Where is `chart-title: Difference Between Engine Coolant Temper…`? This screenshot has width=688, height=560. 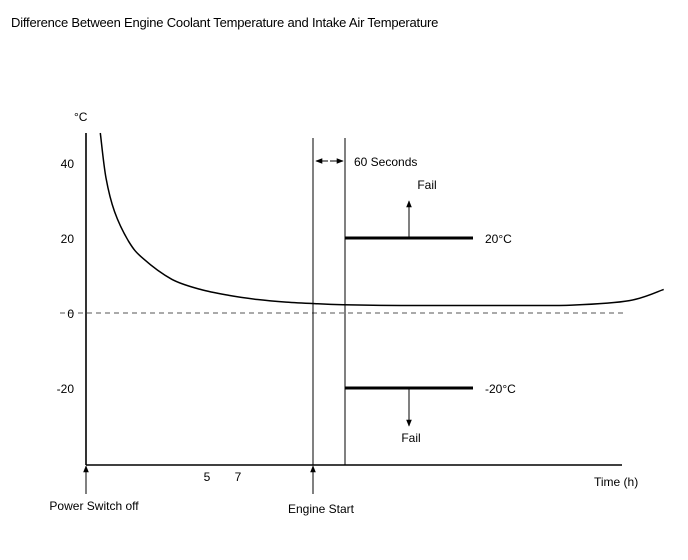
chart-title: Difference Between Engine Coolant Temper… is located at coordinates (225, 22).